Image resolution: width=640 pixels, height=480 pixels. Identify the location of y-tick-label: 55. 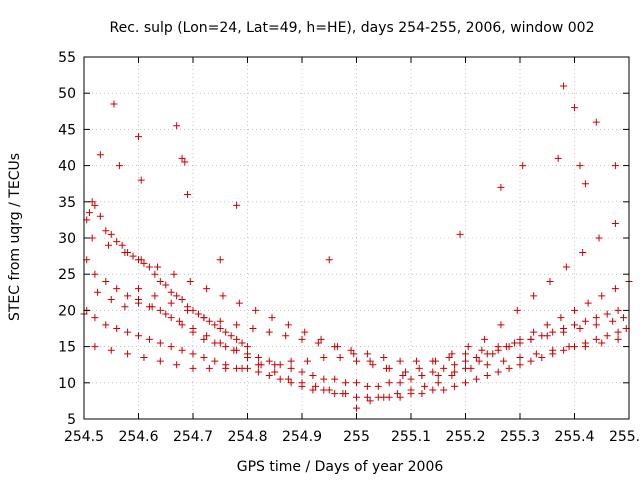
(67, 58).